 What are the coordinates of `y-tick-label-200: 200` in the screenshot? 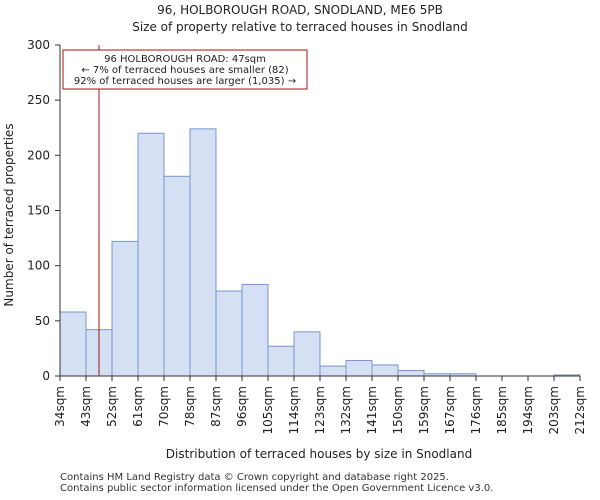 It's located at (38, 155).